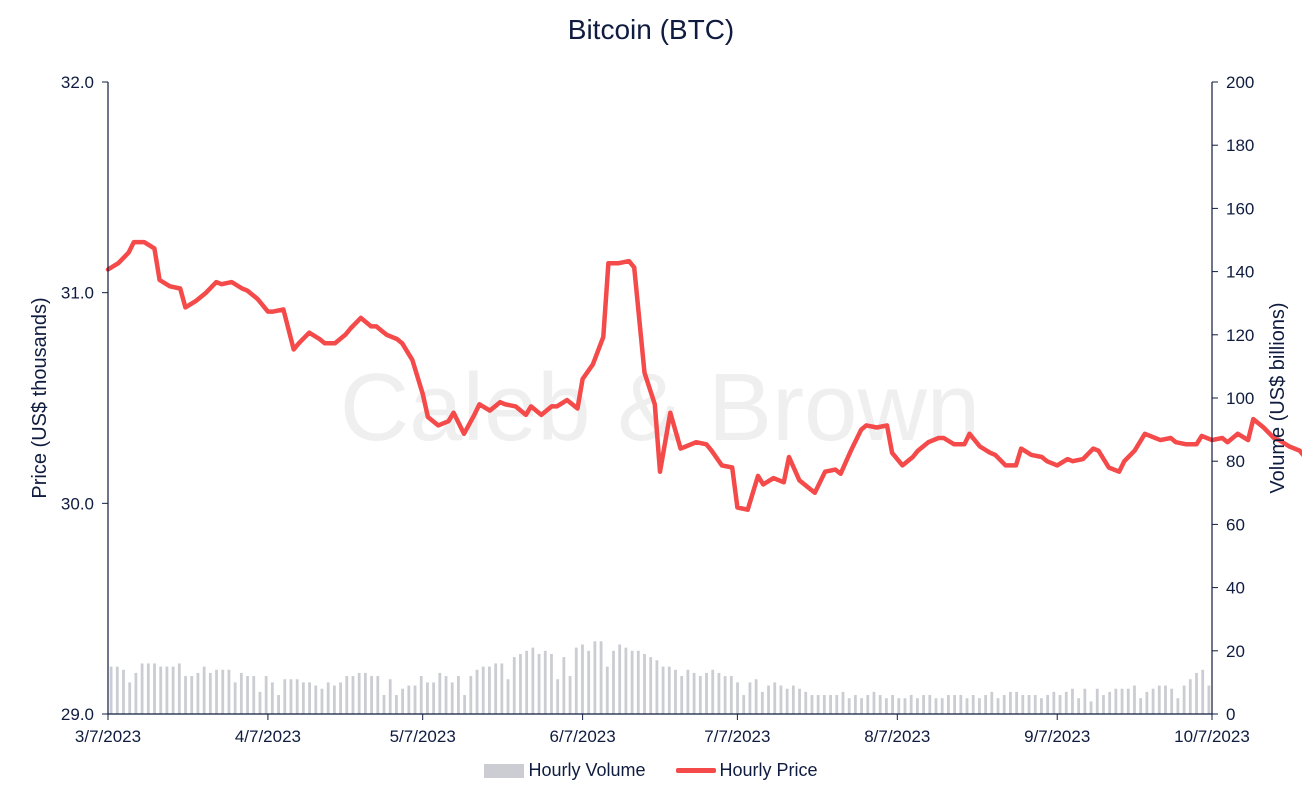 This screenshot has width=1302, height=802. I want to click on right-tick-label: 40, so click(1235, 588).